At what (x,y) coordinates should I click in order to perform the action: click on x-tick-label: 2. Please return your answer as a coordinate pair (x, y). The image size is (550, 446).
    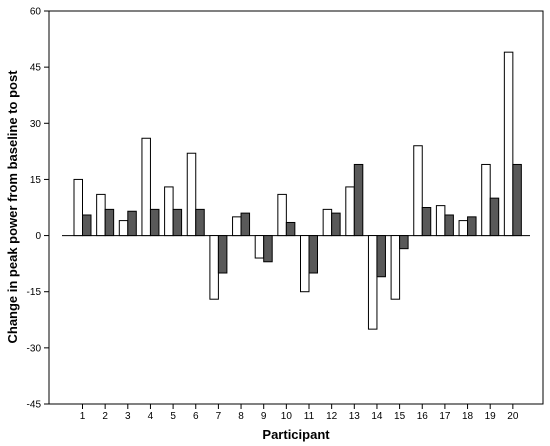
    Looking at the image, I should click on (105, 416).